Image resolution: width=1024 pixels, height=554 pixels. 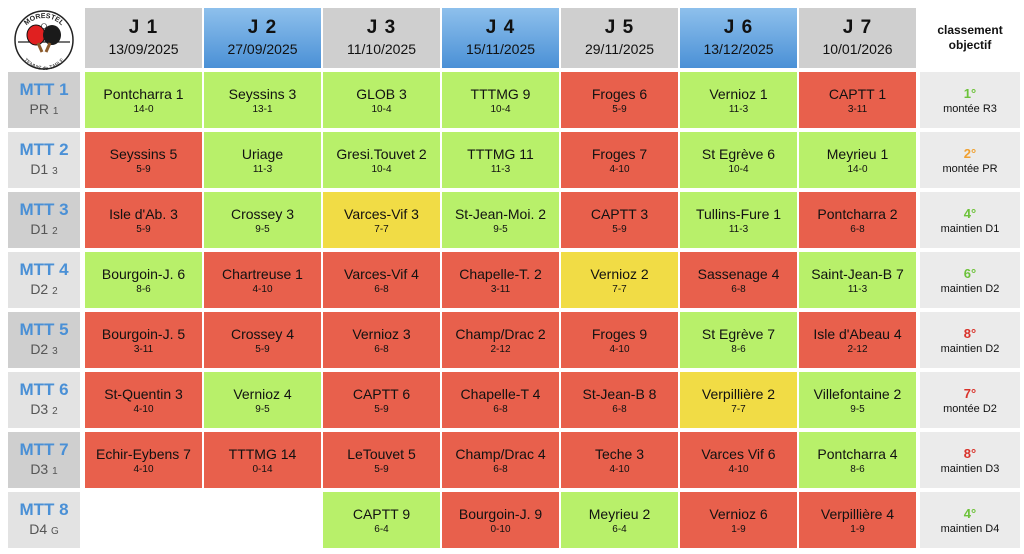 I want to click on match-cell: TTTMG 14 0-14, so click(x=262, y=460).